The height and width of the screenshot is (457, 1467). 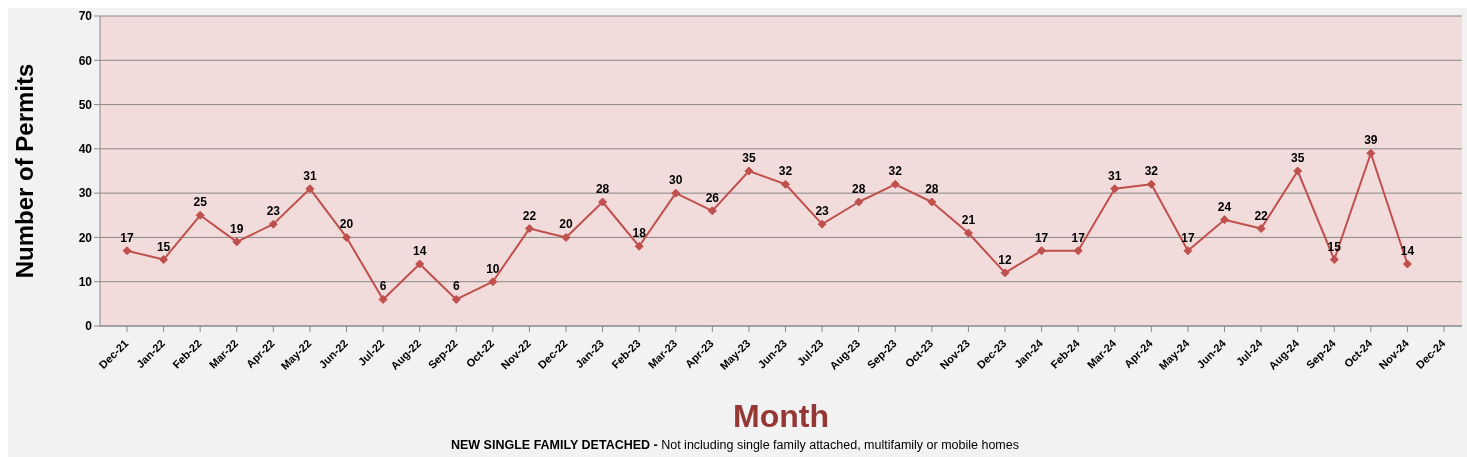 I want to click on y-tick-label: 20, so click(x=85, y=237).